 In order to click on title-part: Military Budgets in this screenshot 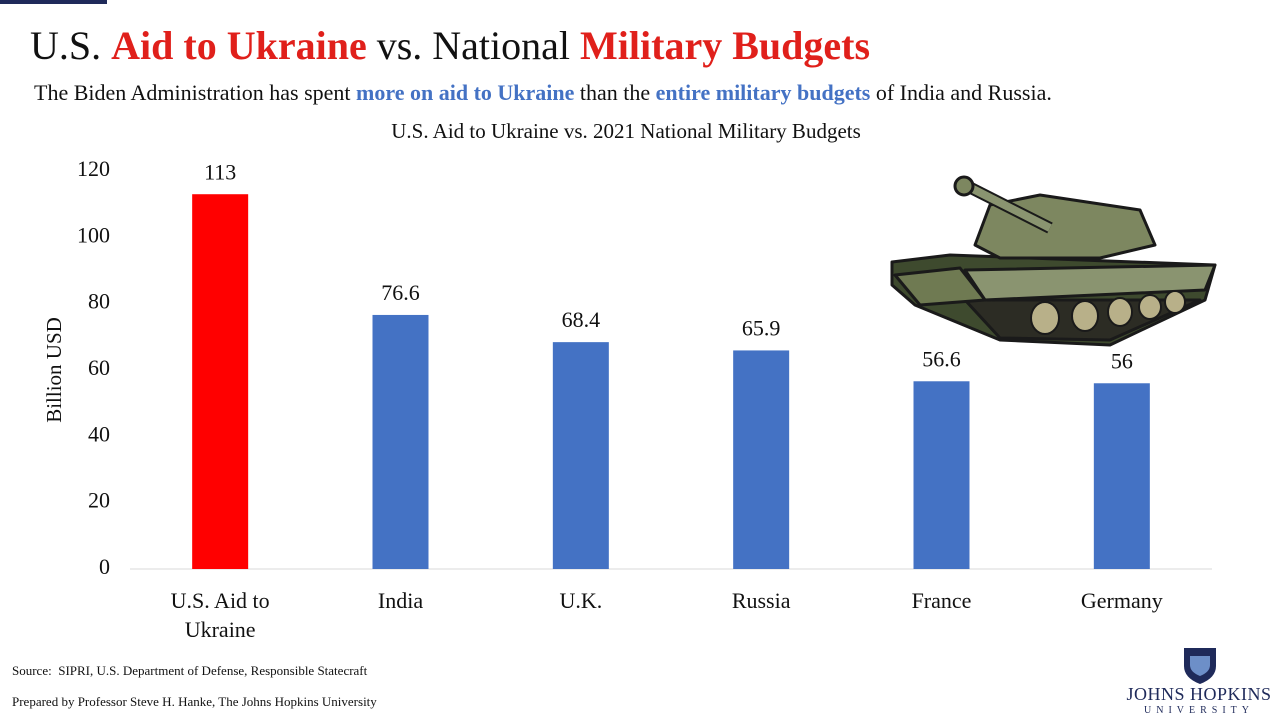, I will do `click(725, 45)`.